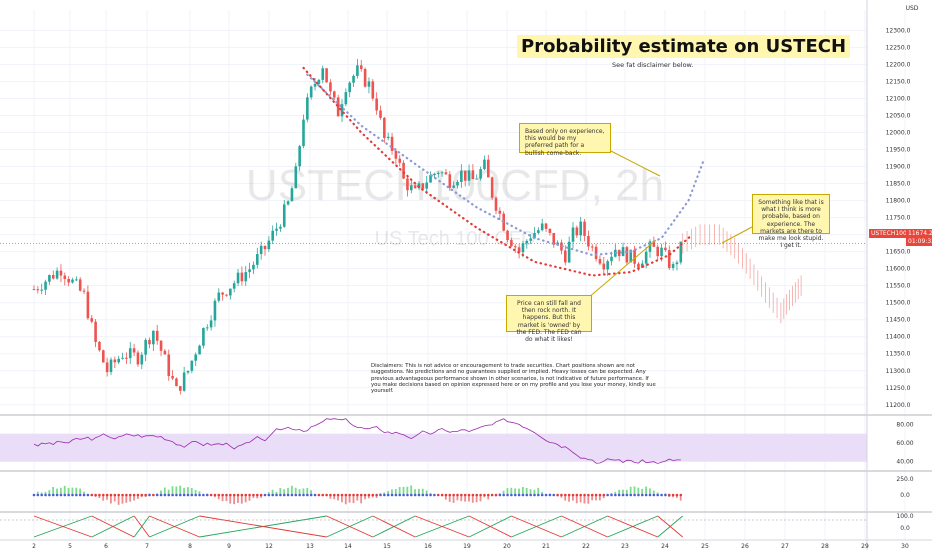  What do you see at coordinates (919, 233) in the screenshot?
I see `price-tag-value: 11674.2` at bounding box center [919, 233].